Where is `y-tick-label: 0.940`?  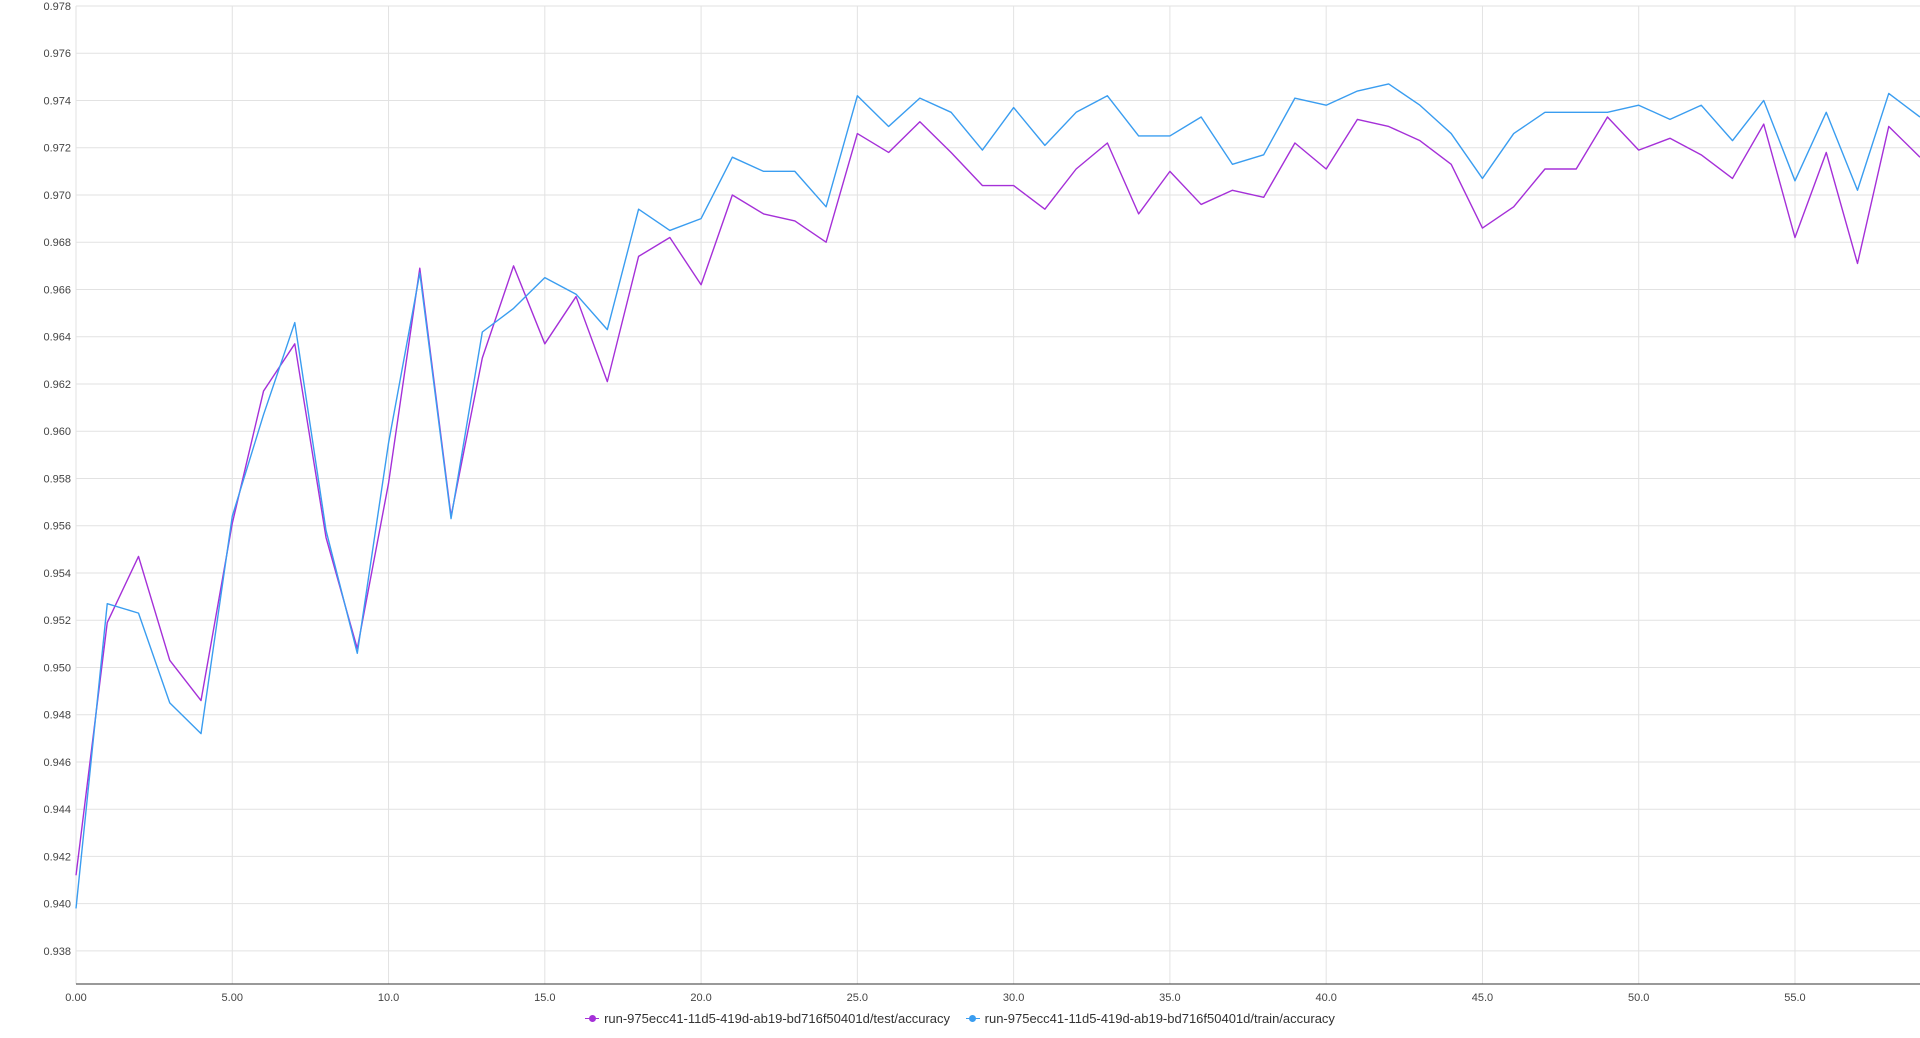
y-tick-label: 0.940 is located at coordinates (57, 905).